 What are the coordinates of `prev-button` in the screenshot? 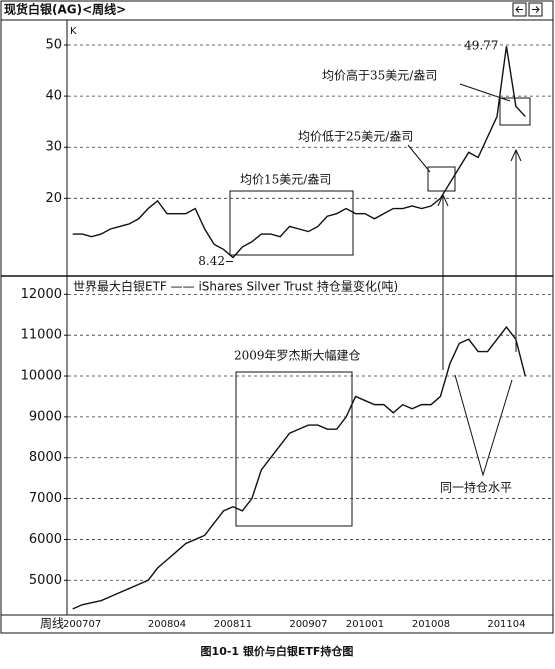 It's located at (519, 9).